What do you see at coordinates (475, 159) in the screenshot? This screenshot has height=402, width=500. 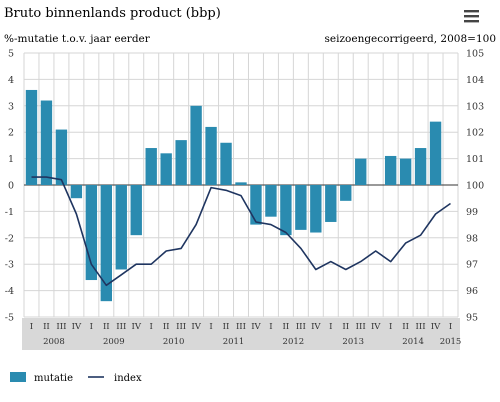 I see `y-right-tick-label: 101` at bounding box center [475, 159].